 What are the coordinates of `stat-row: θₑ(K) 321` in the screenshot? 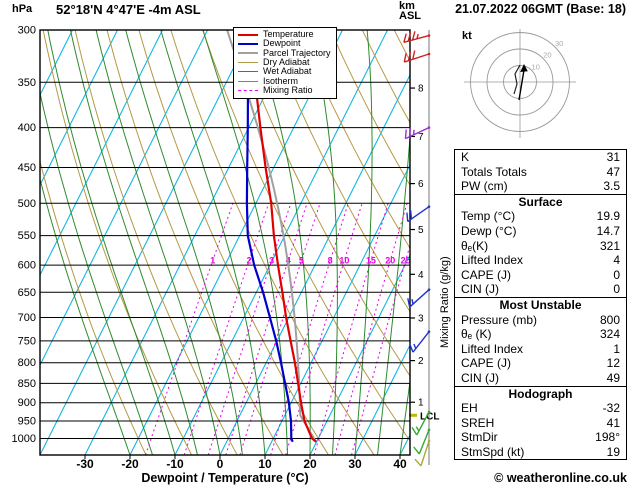 It's located at (540, 246).